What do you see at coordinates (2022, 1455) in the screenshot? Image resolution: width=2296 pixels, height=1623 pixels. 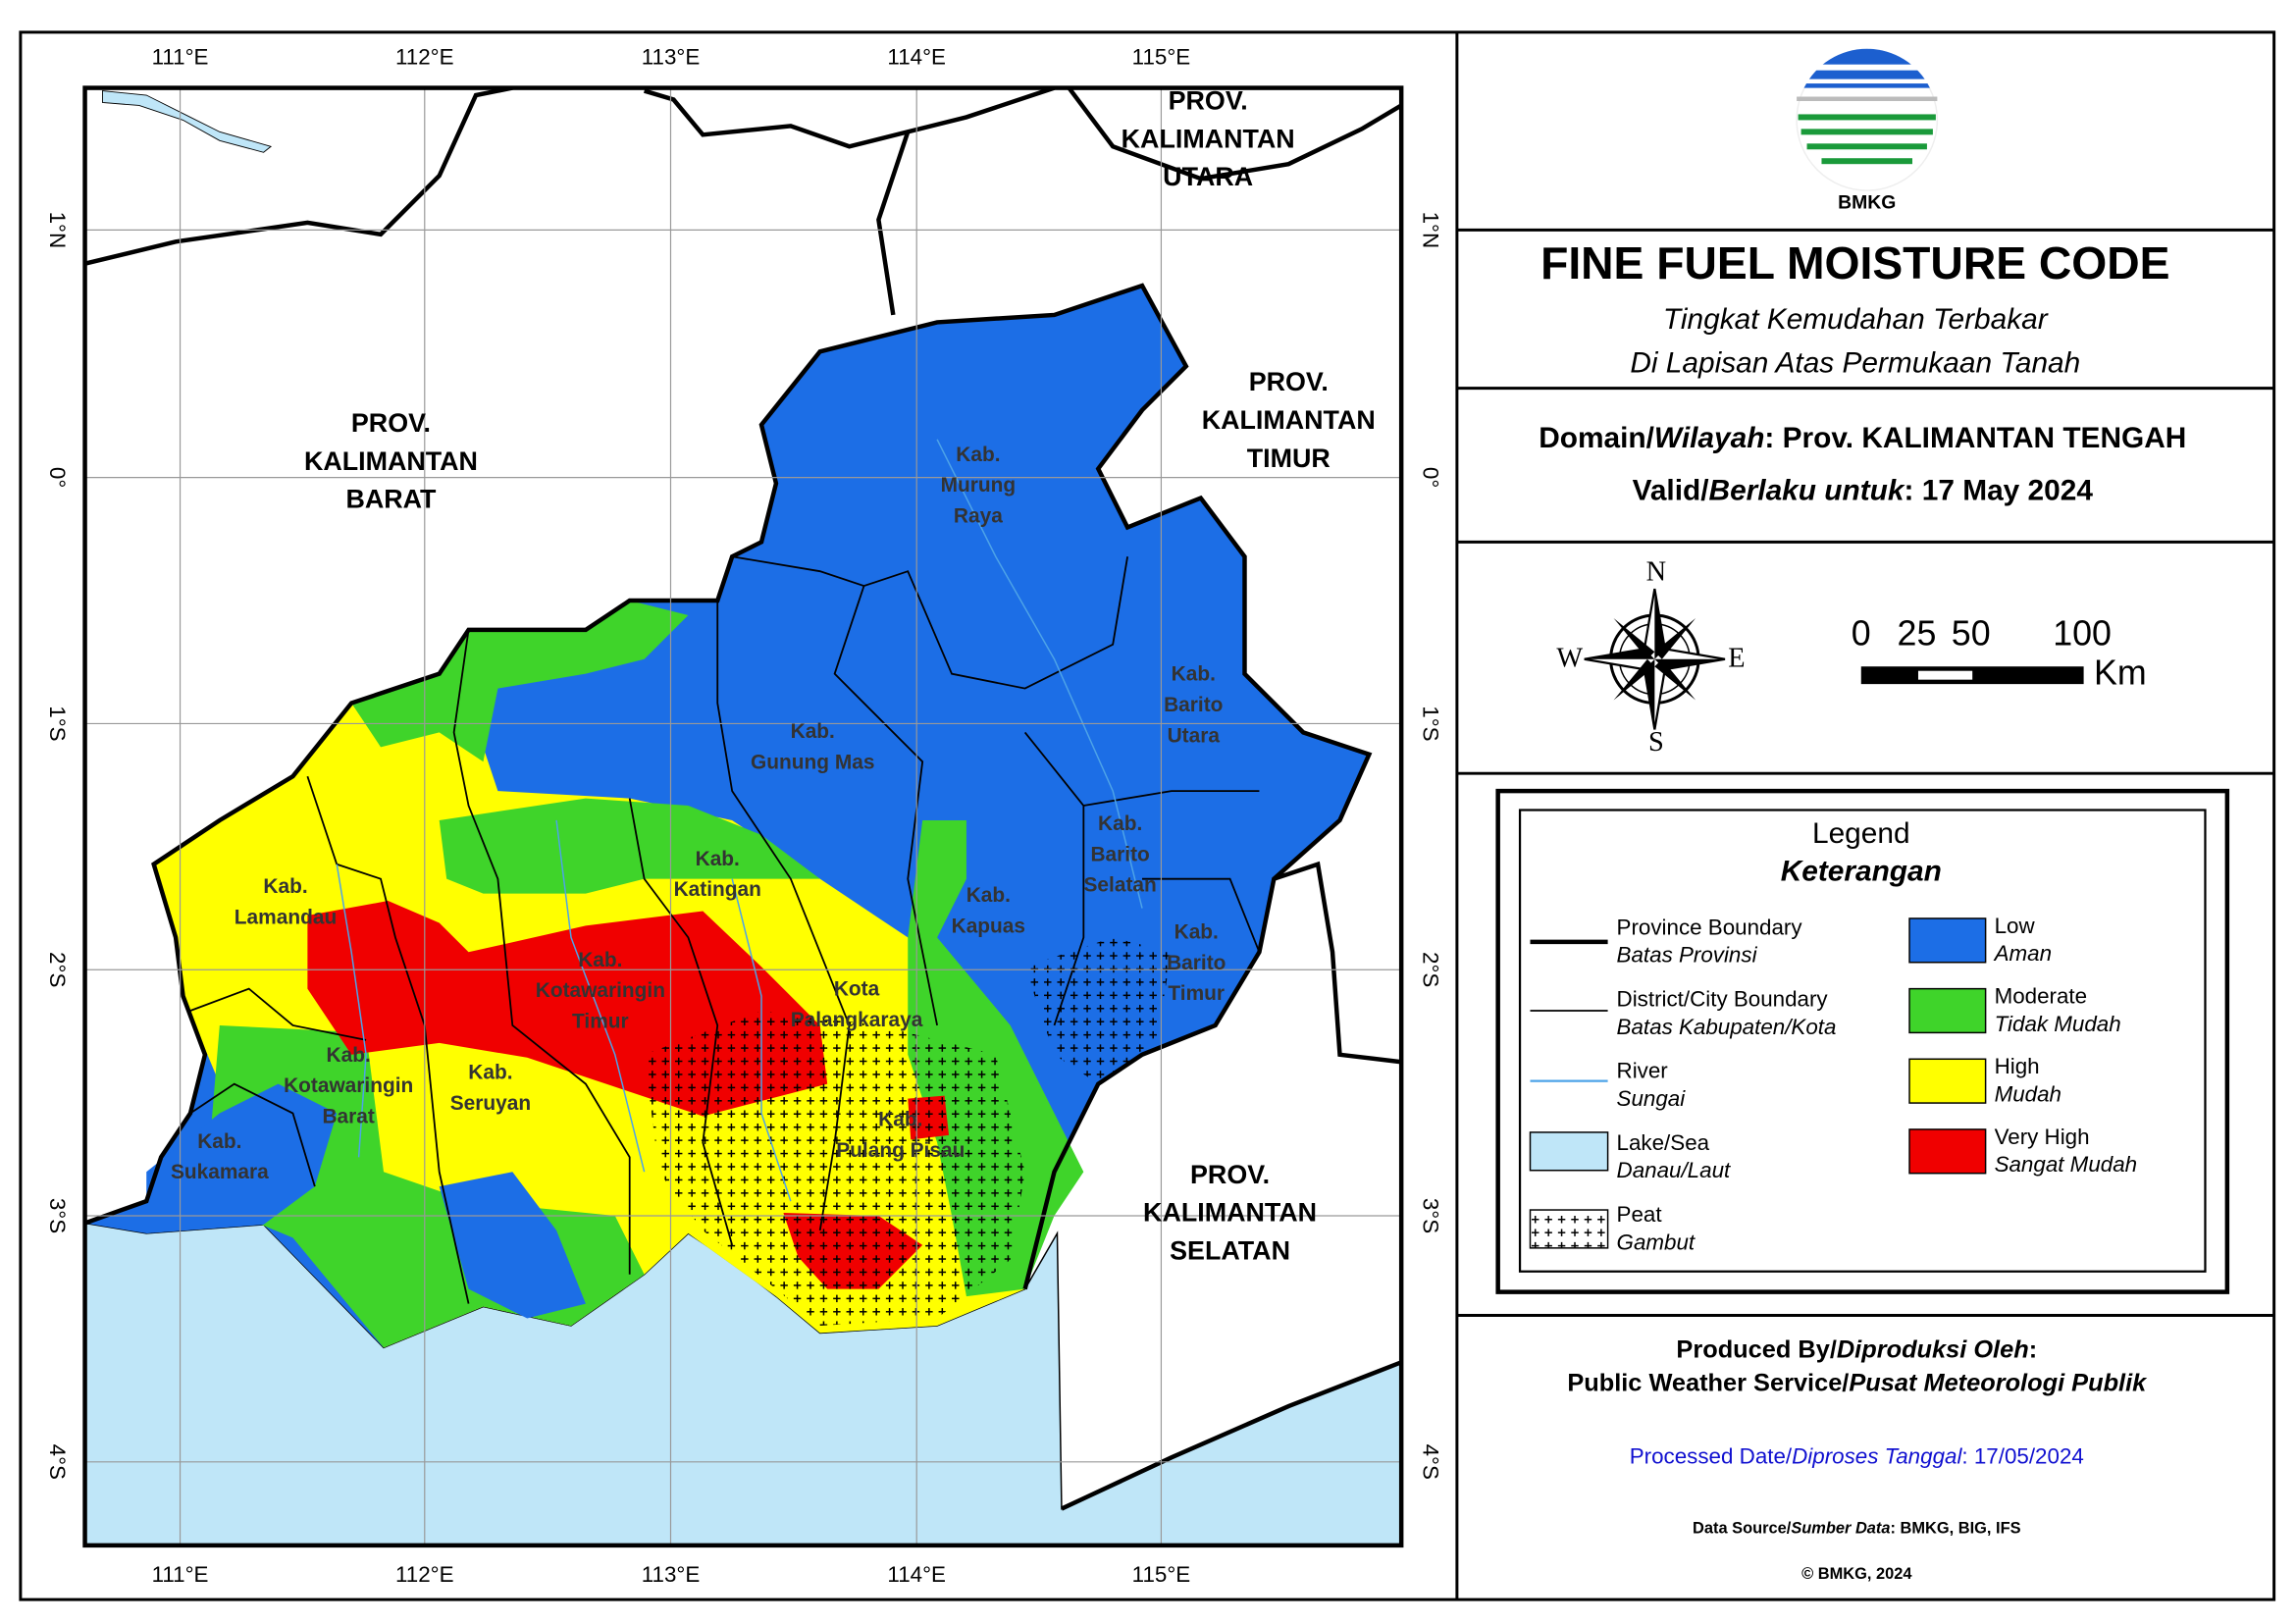 I see `processed-value: : 17/05/2024` at bounding box center [2022, 1455].